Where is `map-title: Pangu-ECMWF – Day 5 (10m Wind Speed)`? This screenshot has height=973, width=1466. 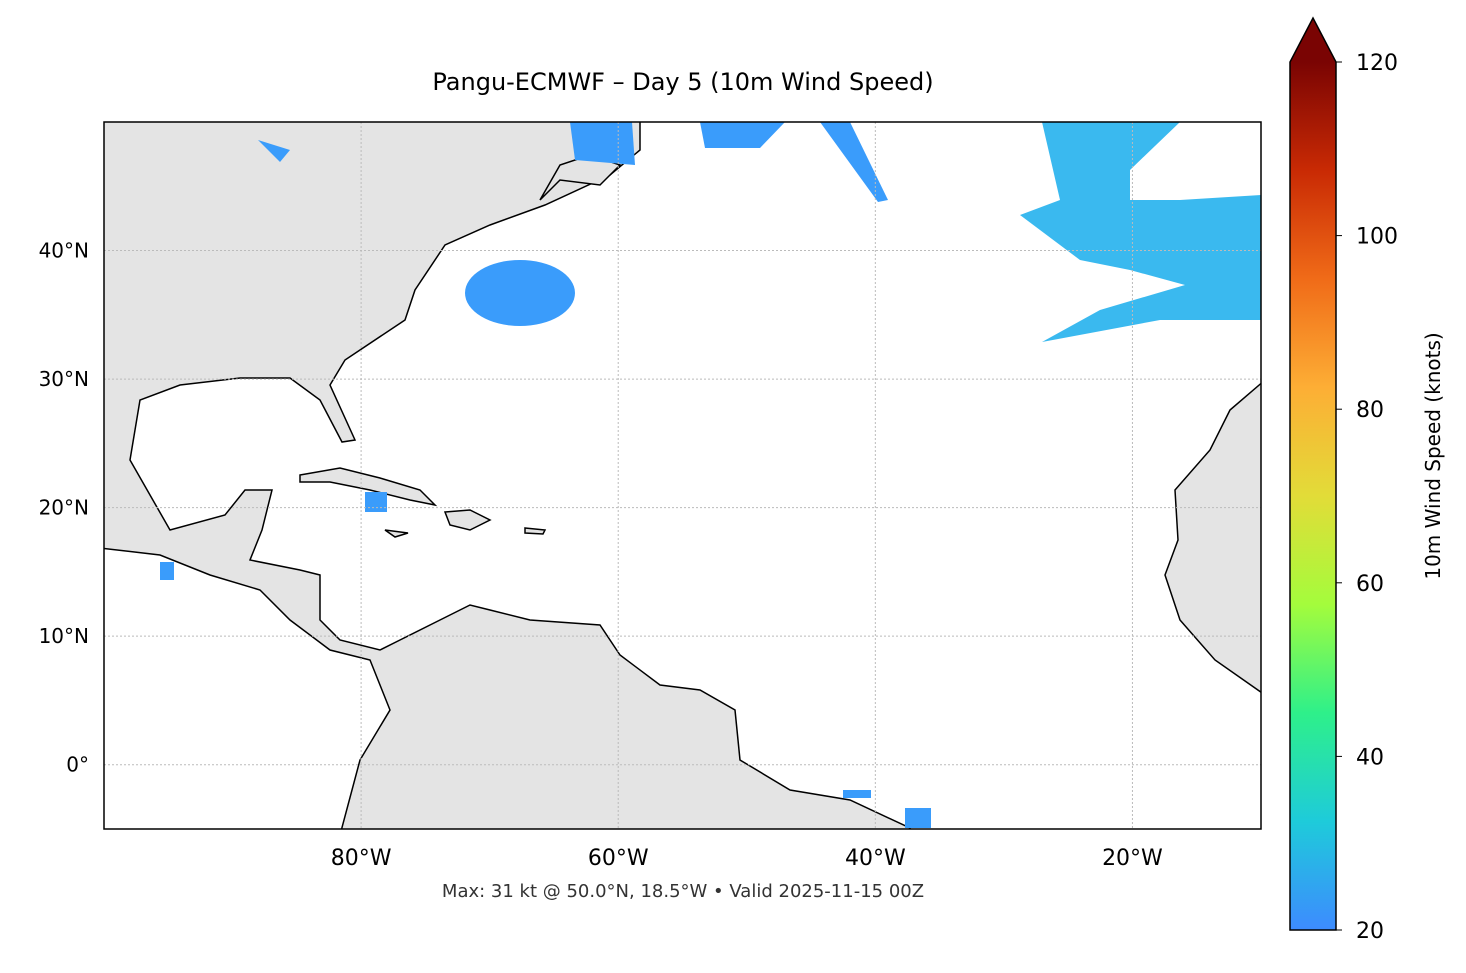 map-title: Pangu-ECMWF – Day 5 (10m Wind Speed) is located at coordinates (682, 82).